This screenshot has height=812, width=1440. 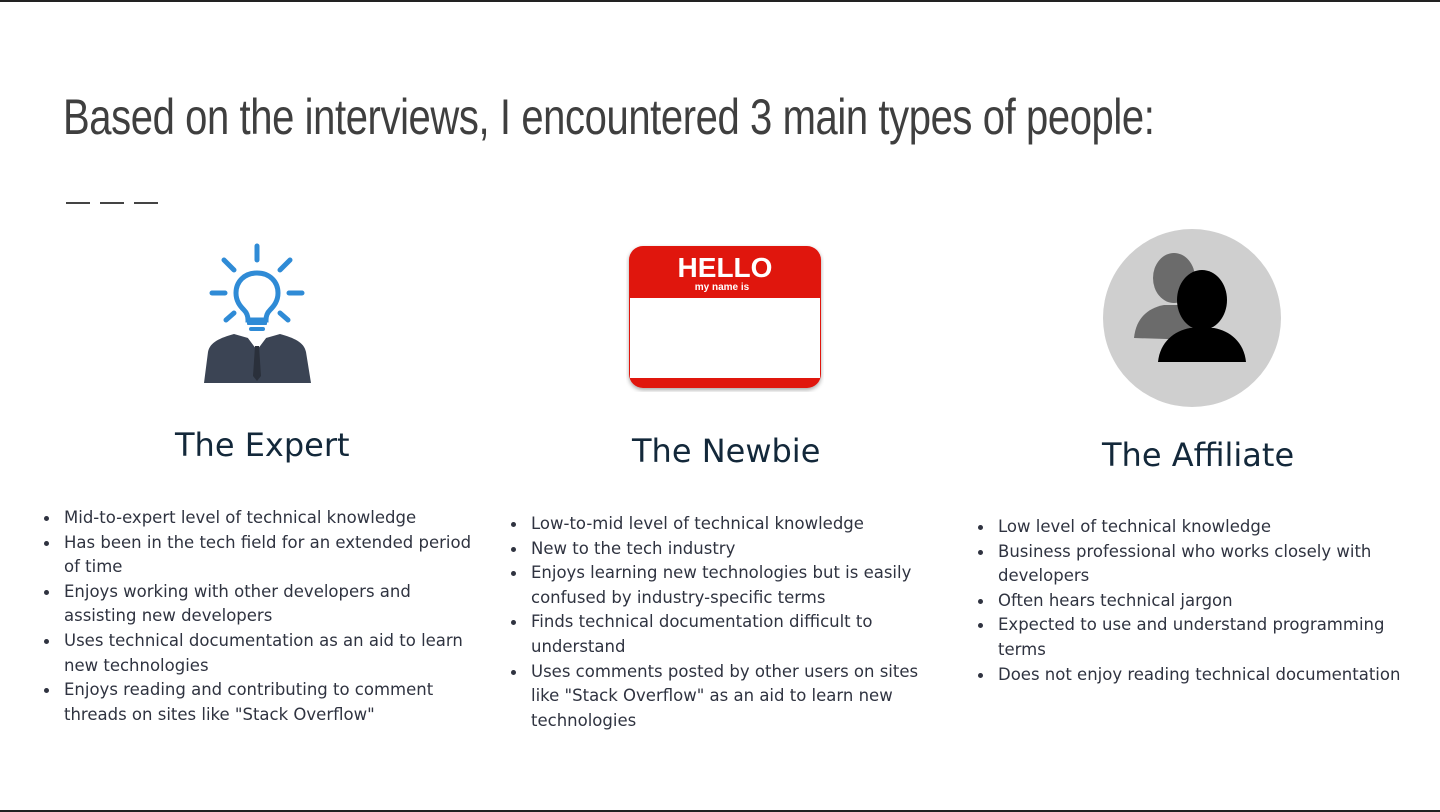 What do you see at coordinates (725, 318) in the screenshot?
I see `hello-name-tag-icon: HELLO my name is` at bounding box center [725, 318].